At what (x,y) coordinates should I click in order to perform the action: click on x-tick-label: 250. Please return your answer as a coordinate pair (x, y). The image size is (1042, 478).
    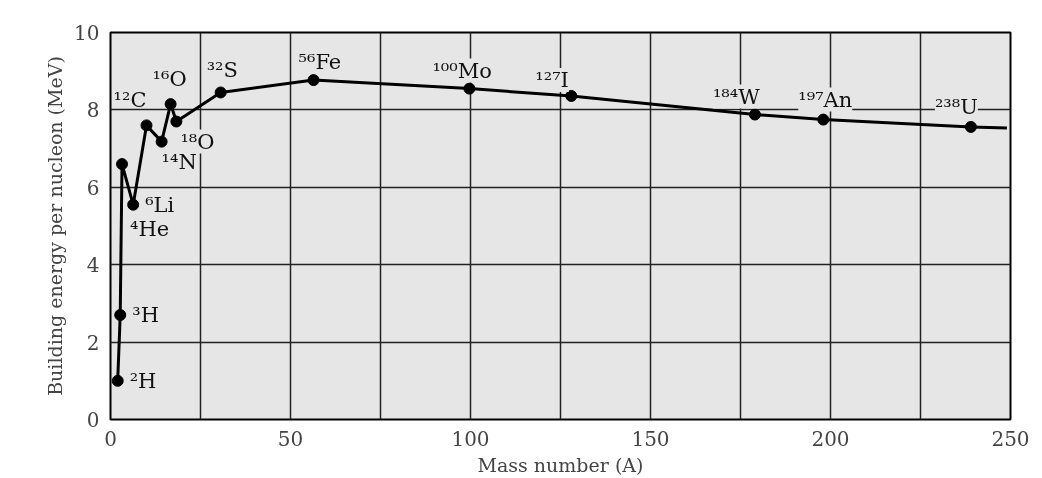
    Looking at the image, I should click on (1010, 438).